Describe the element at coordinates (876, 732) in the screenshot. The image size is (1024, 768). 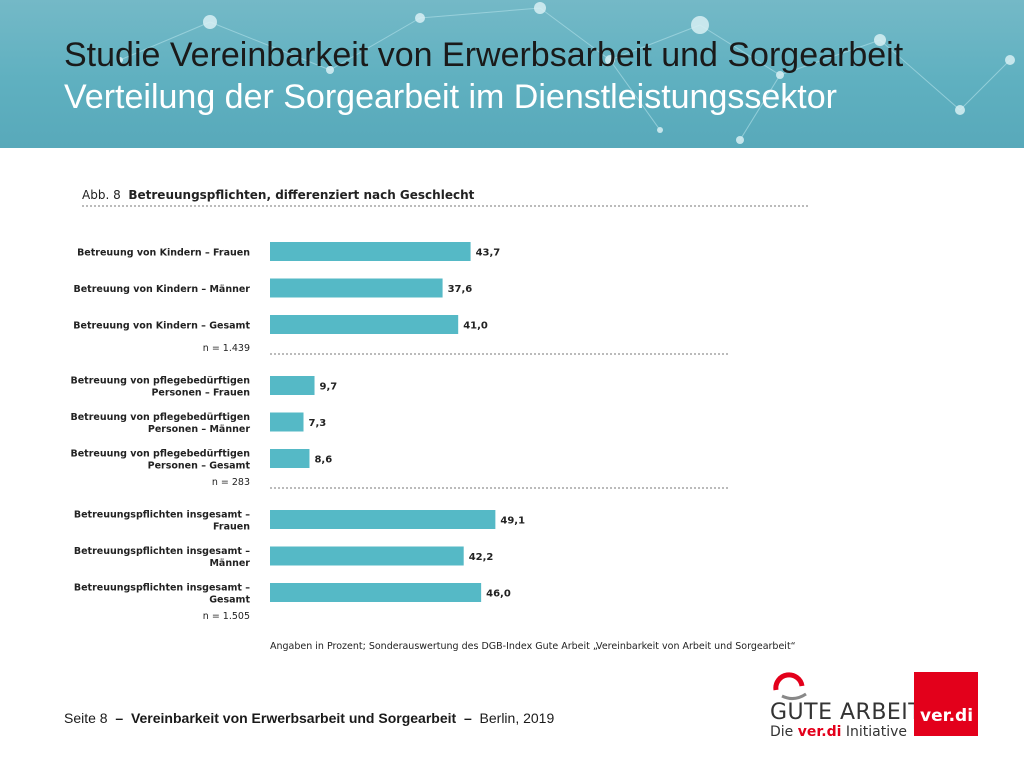
I see `gute-arbeit-sub-suffix: Initiative` at that location.